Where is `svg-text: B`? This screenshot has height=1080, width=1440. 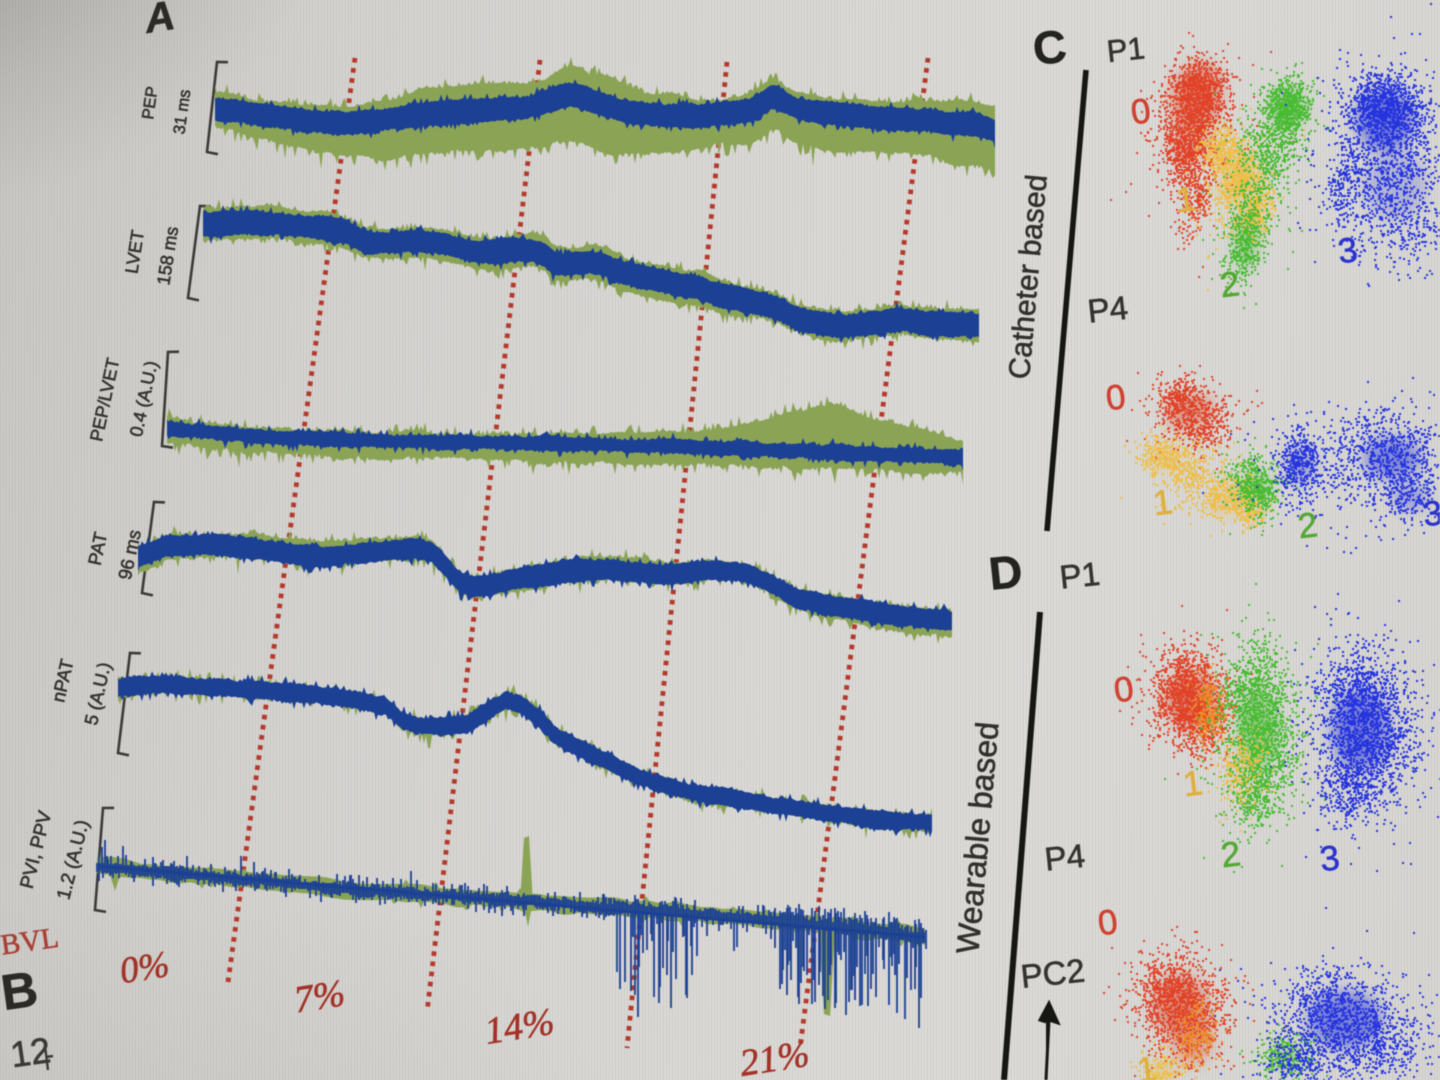 svg-text: B is located at coordinates (20, 990).